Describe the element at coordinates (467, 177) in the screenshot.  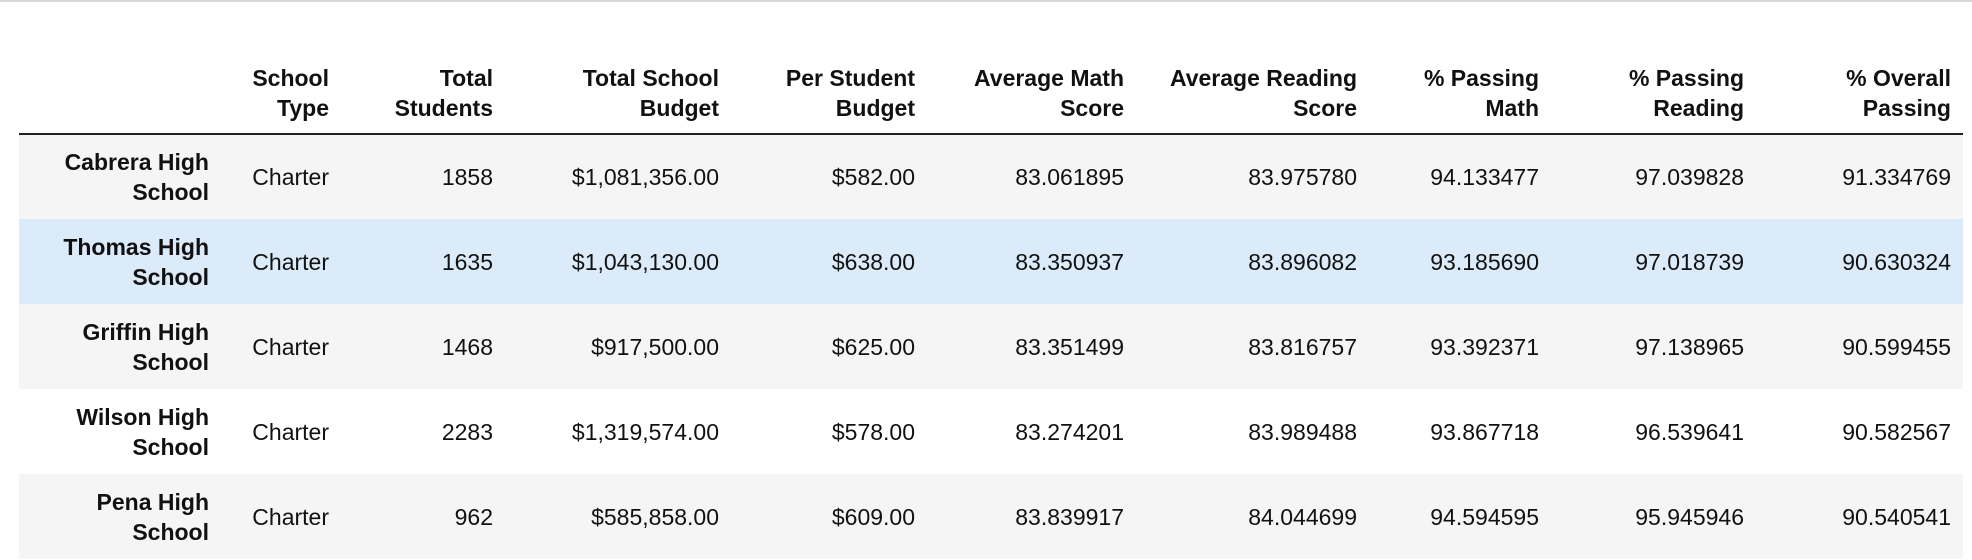
I see `cell-total-students: 1858` at that location.